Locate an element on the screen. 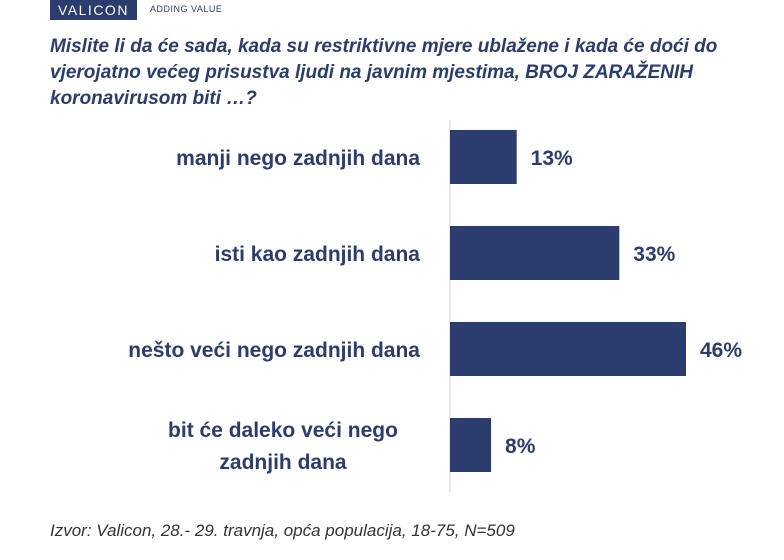  value-label-4: 8% is located at coordinates (520, 446).